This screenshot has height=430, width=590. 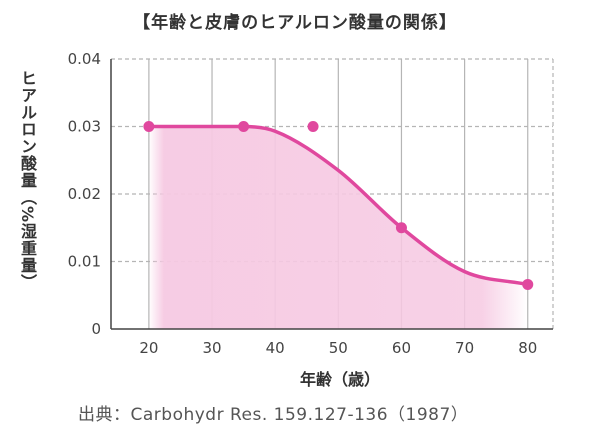 What do you see at coordinates (338, 348) in the screenshot?
I see `x-tick-label: 50` at bounding box center [338, 348].